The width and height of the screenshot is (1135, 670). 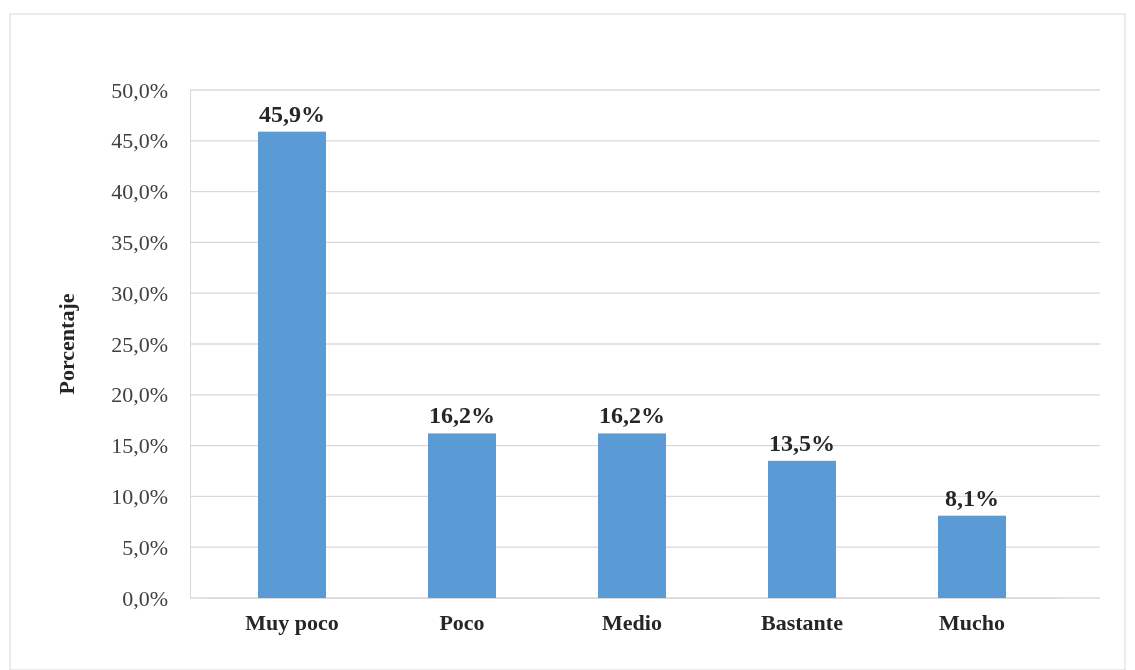 I want to click on x-tick-label: Bastante, so click(x=802, y=622).